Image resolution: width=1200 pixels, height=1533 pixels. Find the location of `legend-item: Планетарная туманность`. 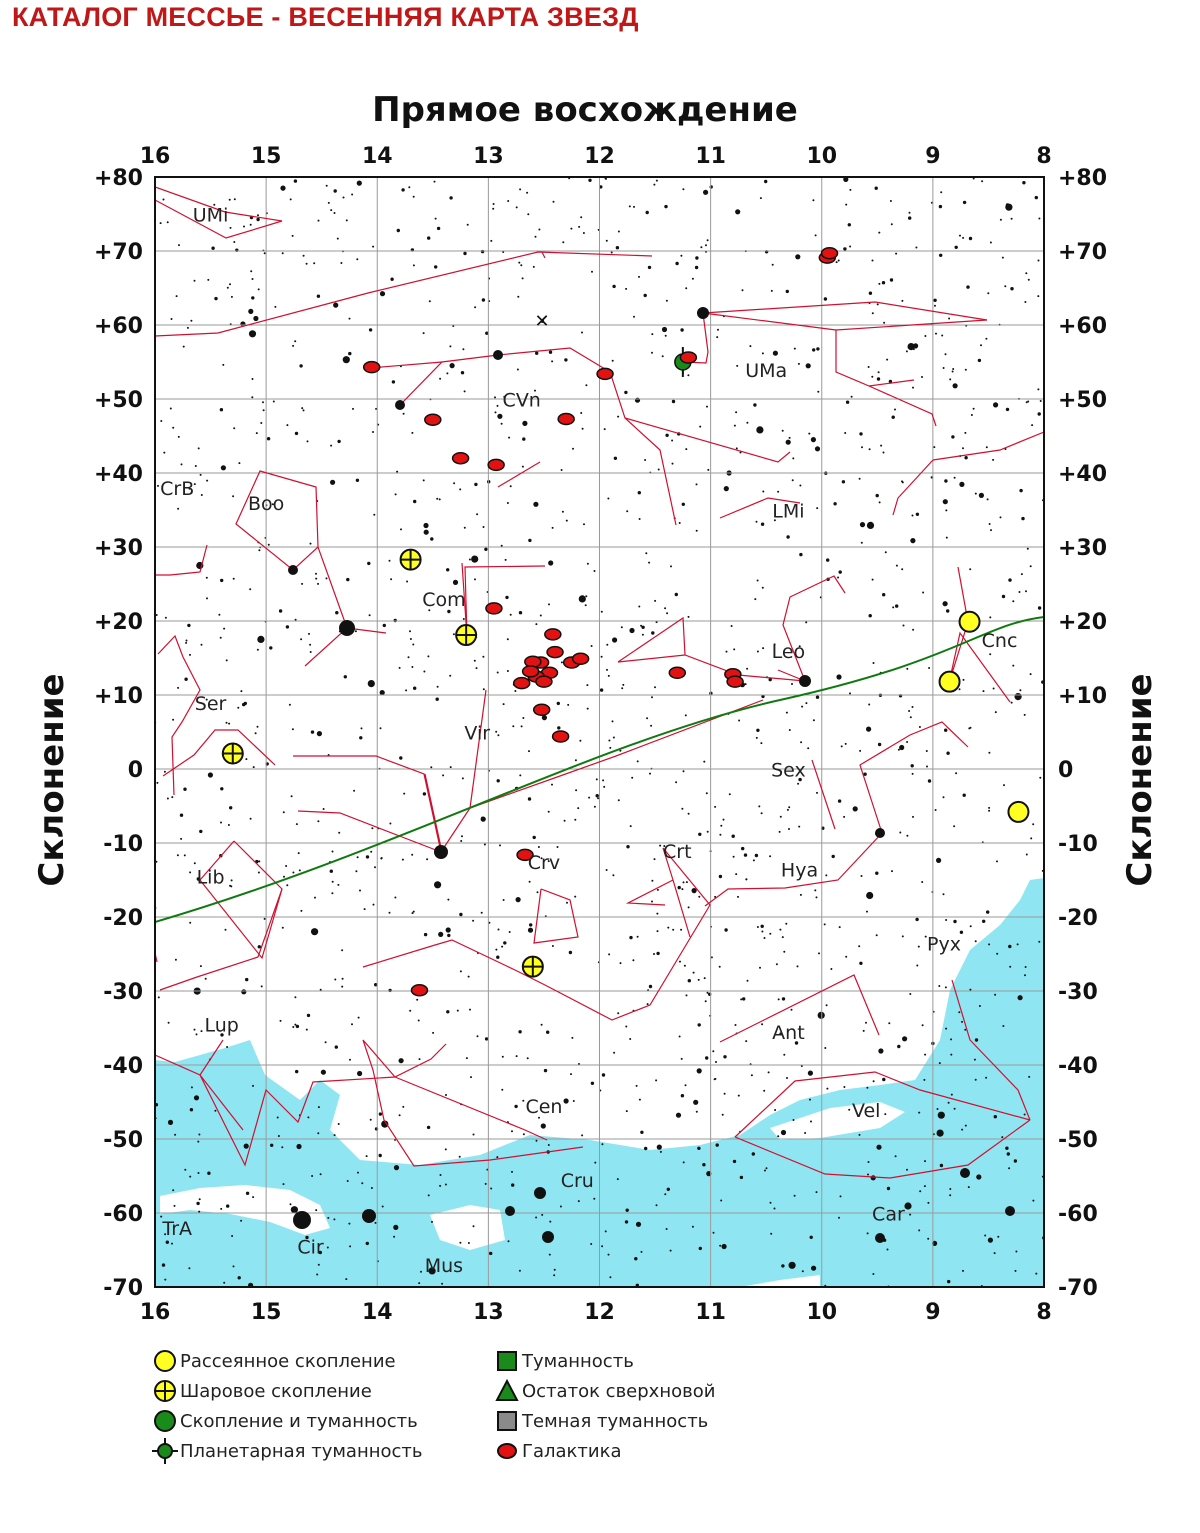

legend-item: Планетарная туманность is located at coordinates (287, 1451).